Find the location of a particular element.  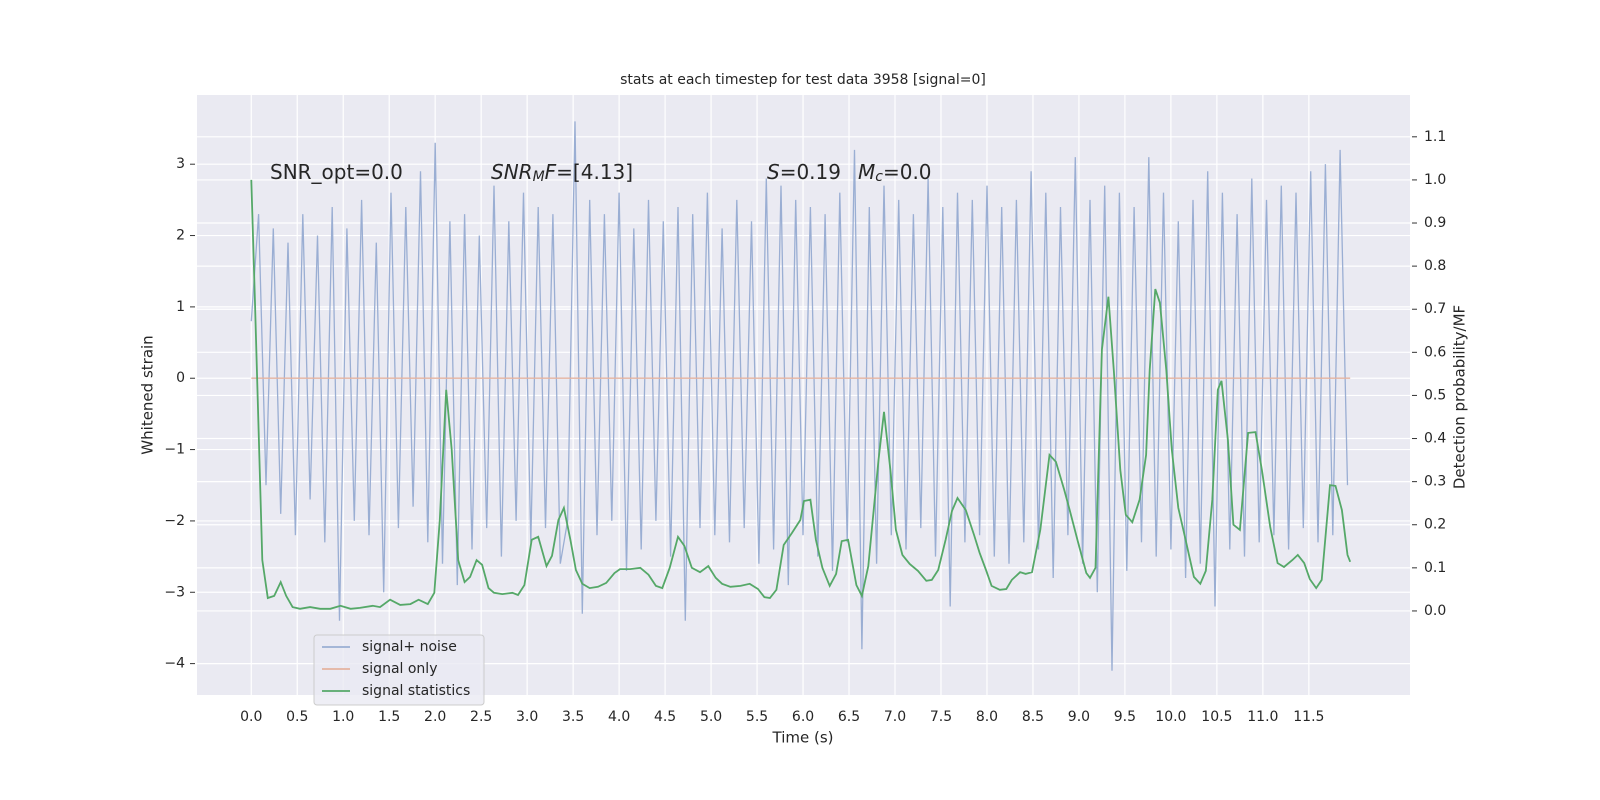

annotation-part: =0.19 is located at coordinates (810, 172).